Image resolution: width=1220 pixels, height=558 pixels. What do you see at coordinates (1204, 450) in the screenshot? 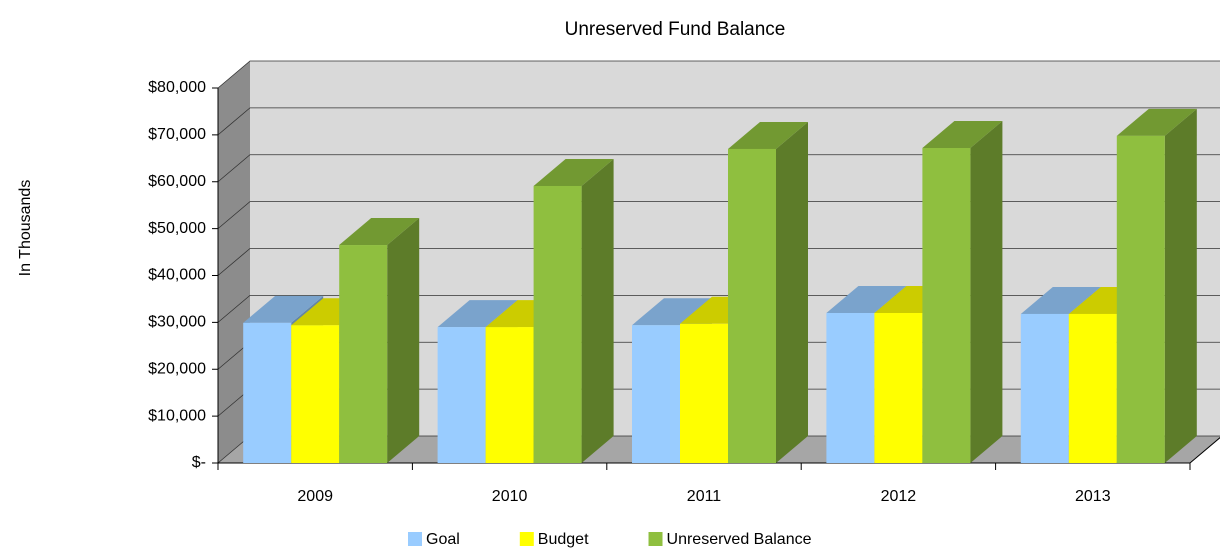
I see `x-axis-depth` at bounding box center [1204, 450].